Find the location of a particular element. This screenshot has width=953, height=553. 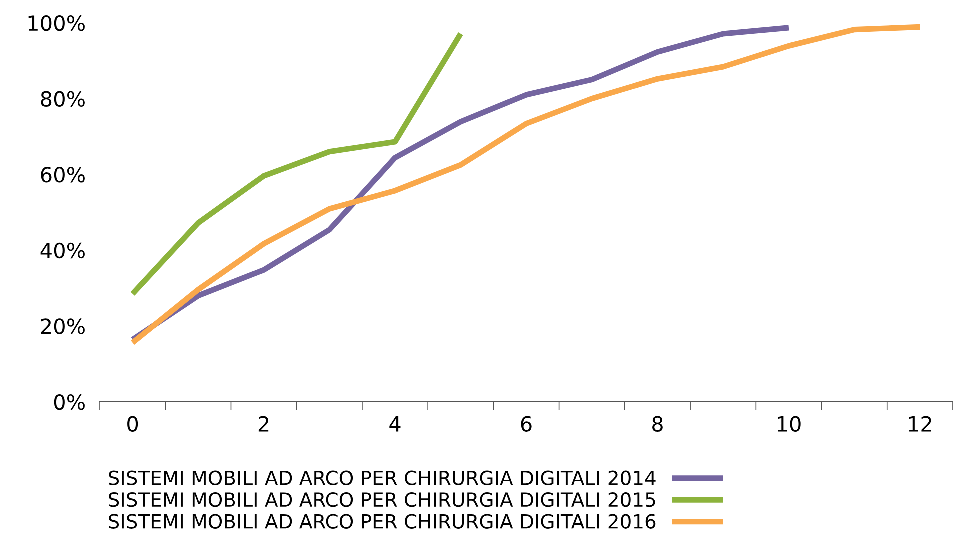

y-tick-label: 100% is located at coordinates (56, 23).